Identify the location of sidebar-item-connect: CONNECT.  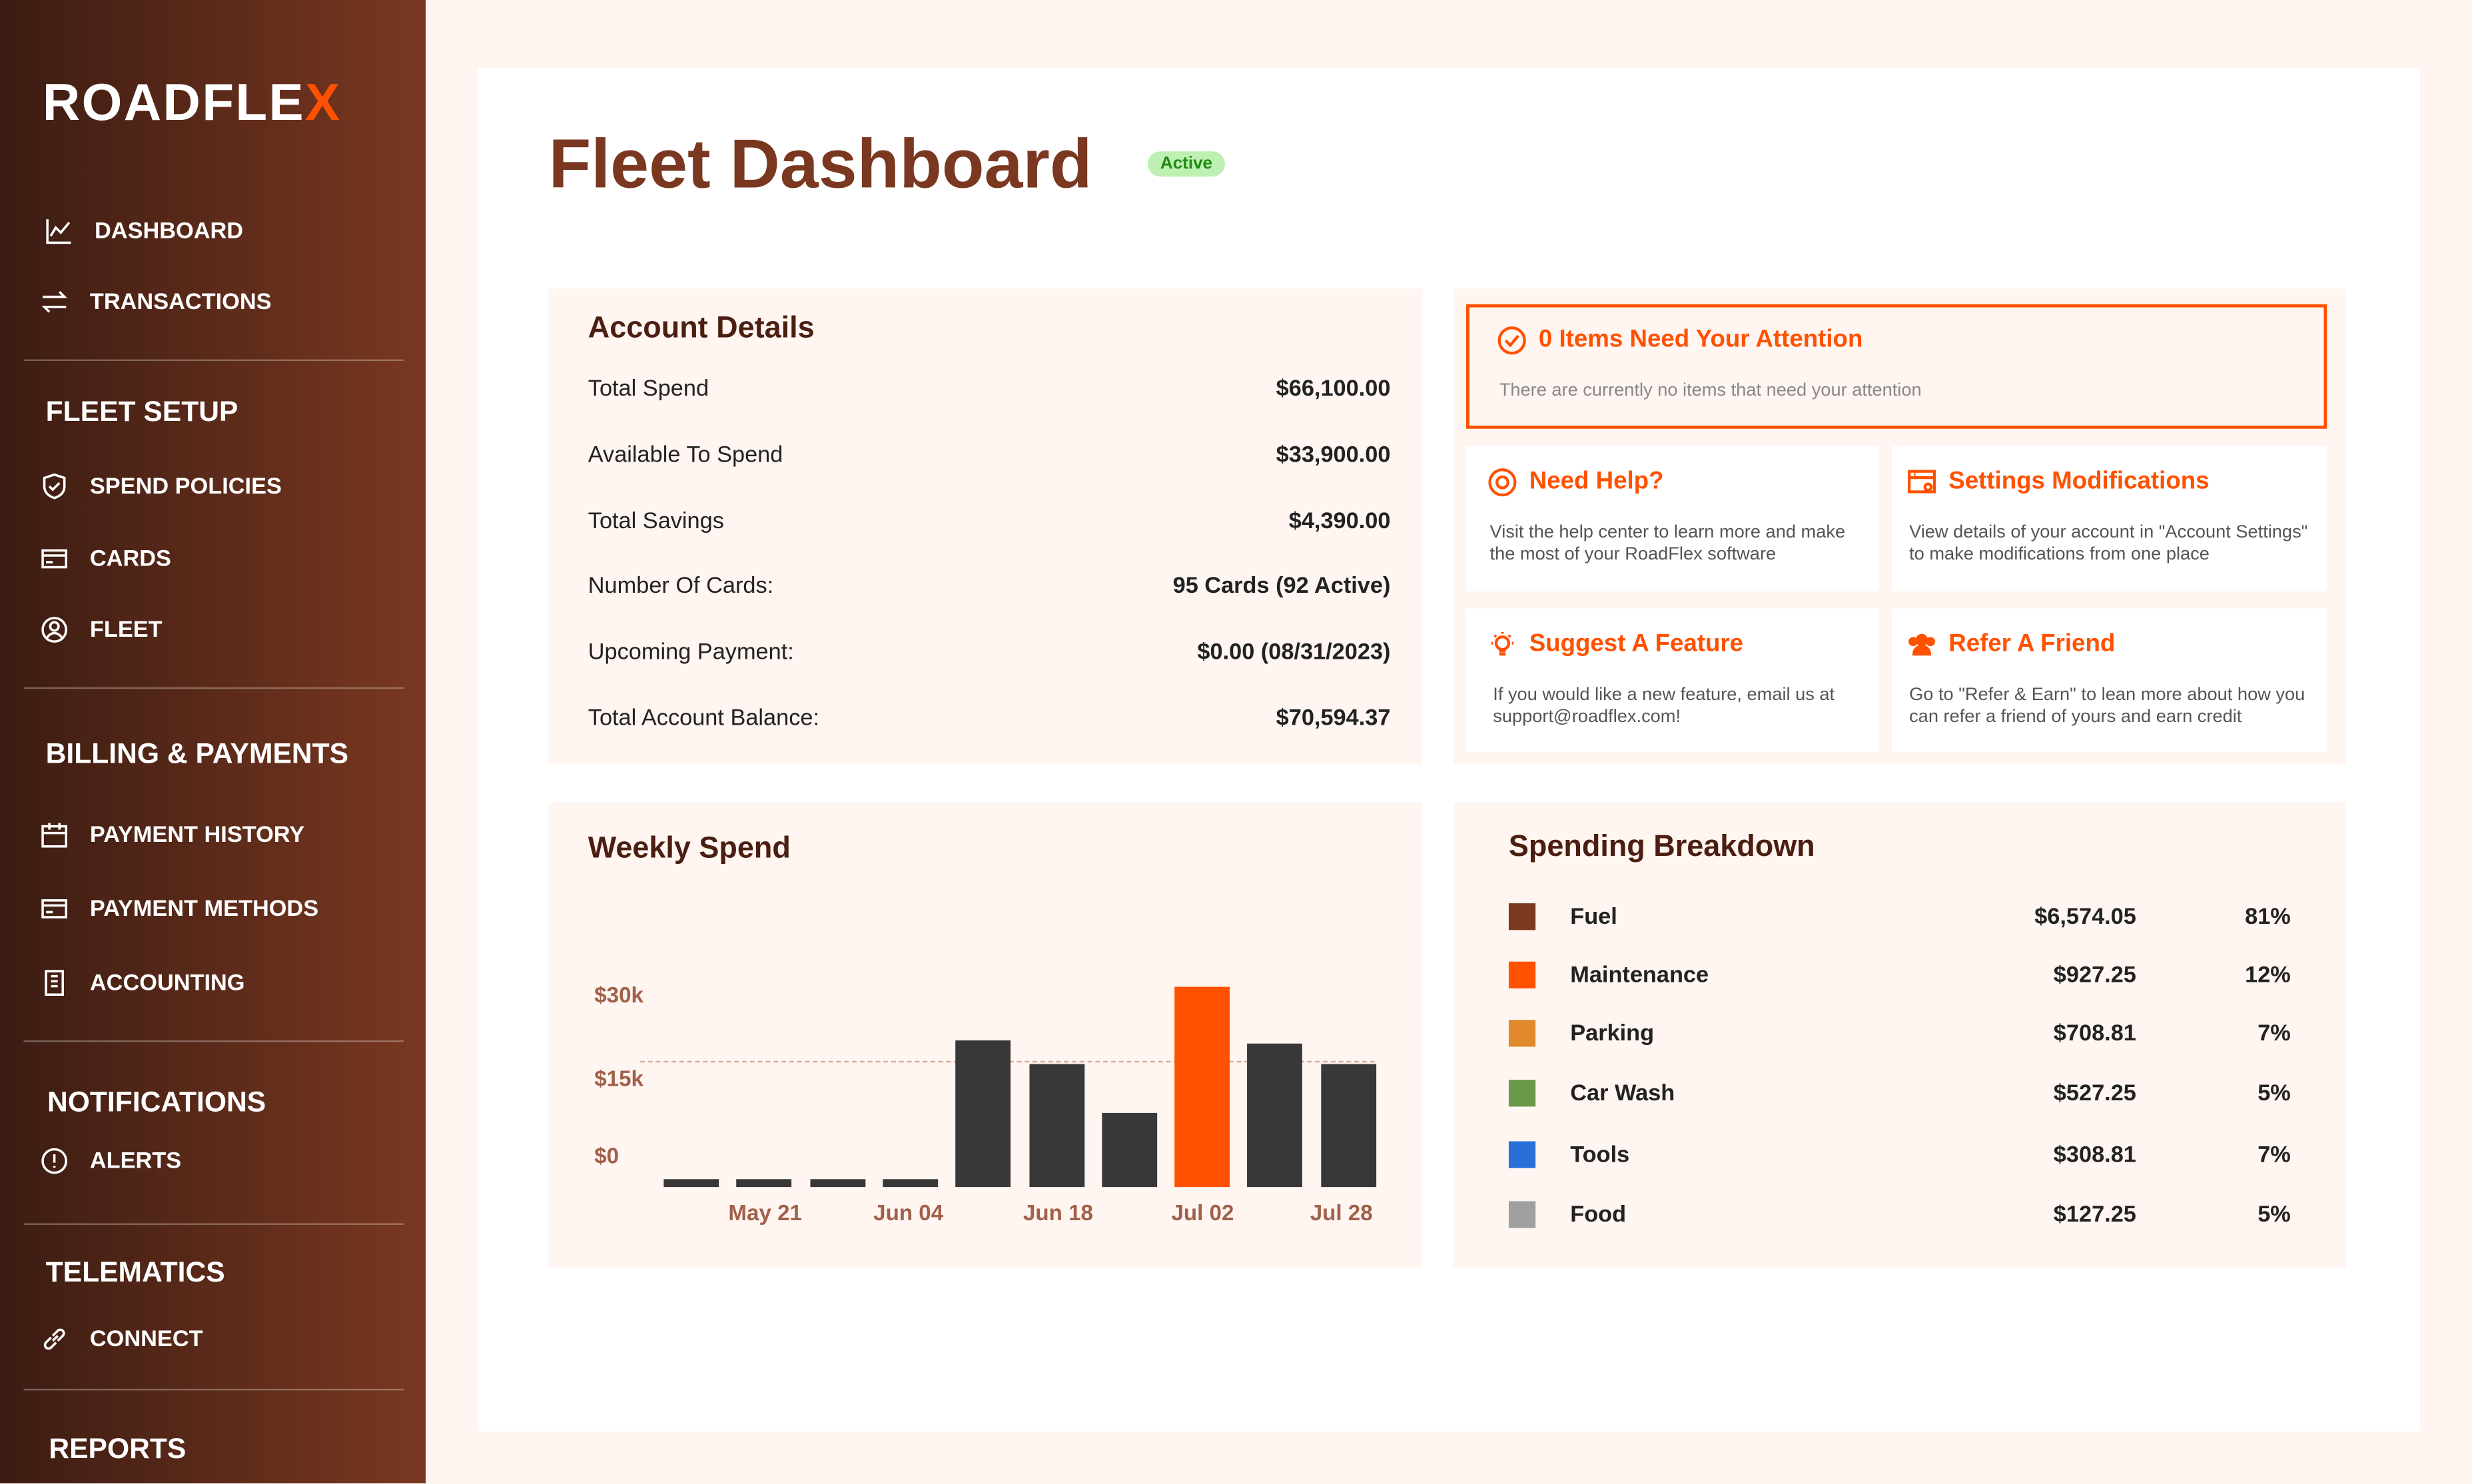
(122, 1339).